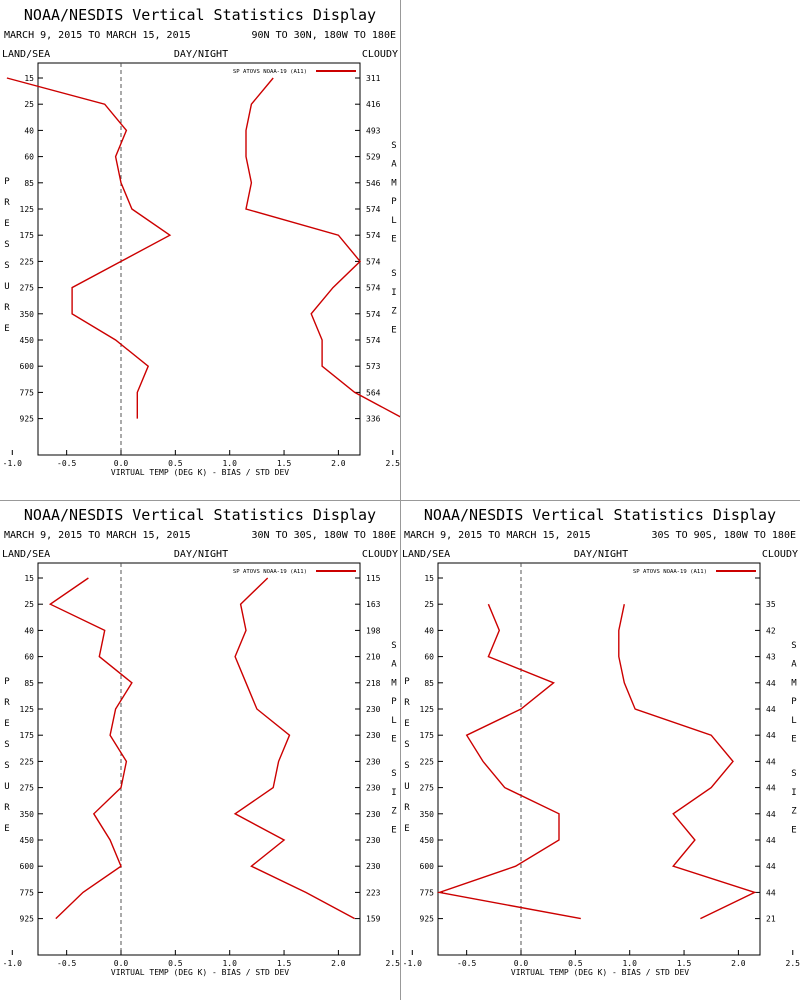 Image resolution: width=800 pixels, height=1000 pixels. I want to click on sample-size-label: 210, so click(373, 657).